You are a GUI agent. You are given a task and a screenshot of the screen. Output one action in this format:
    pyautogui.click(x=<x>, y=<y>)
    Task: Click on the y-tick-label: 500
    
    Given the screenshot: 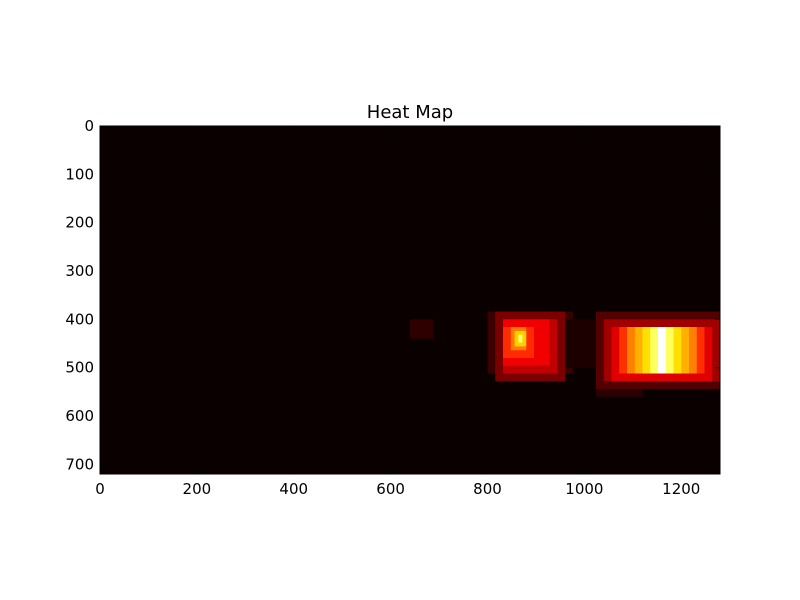 What is the action you would take?
    pyautogui.click(x=79, y=368)
    